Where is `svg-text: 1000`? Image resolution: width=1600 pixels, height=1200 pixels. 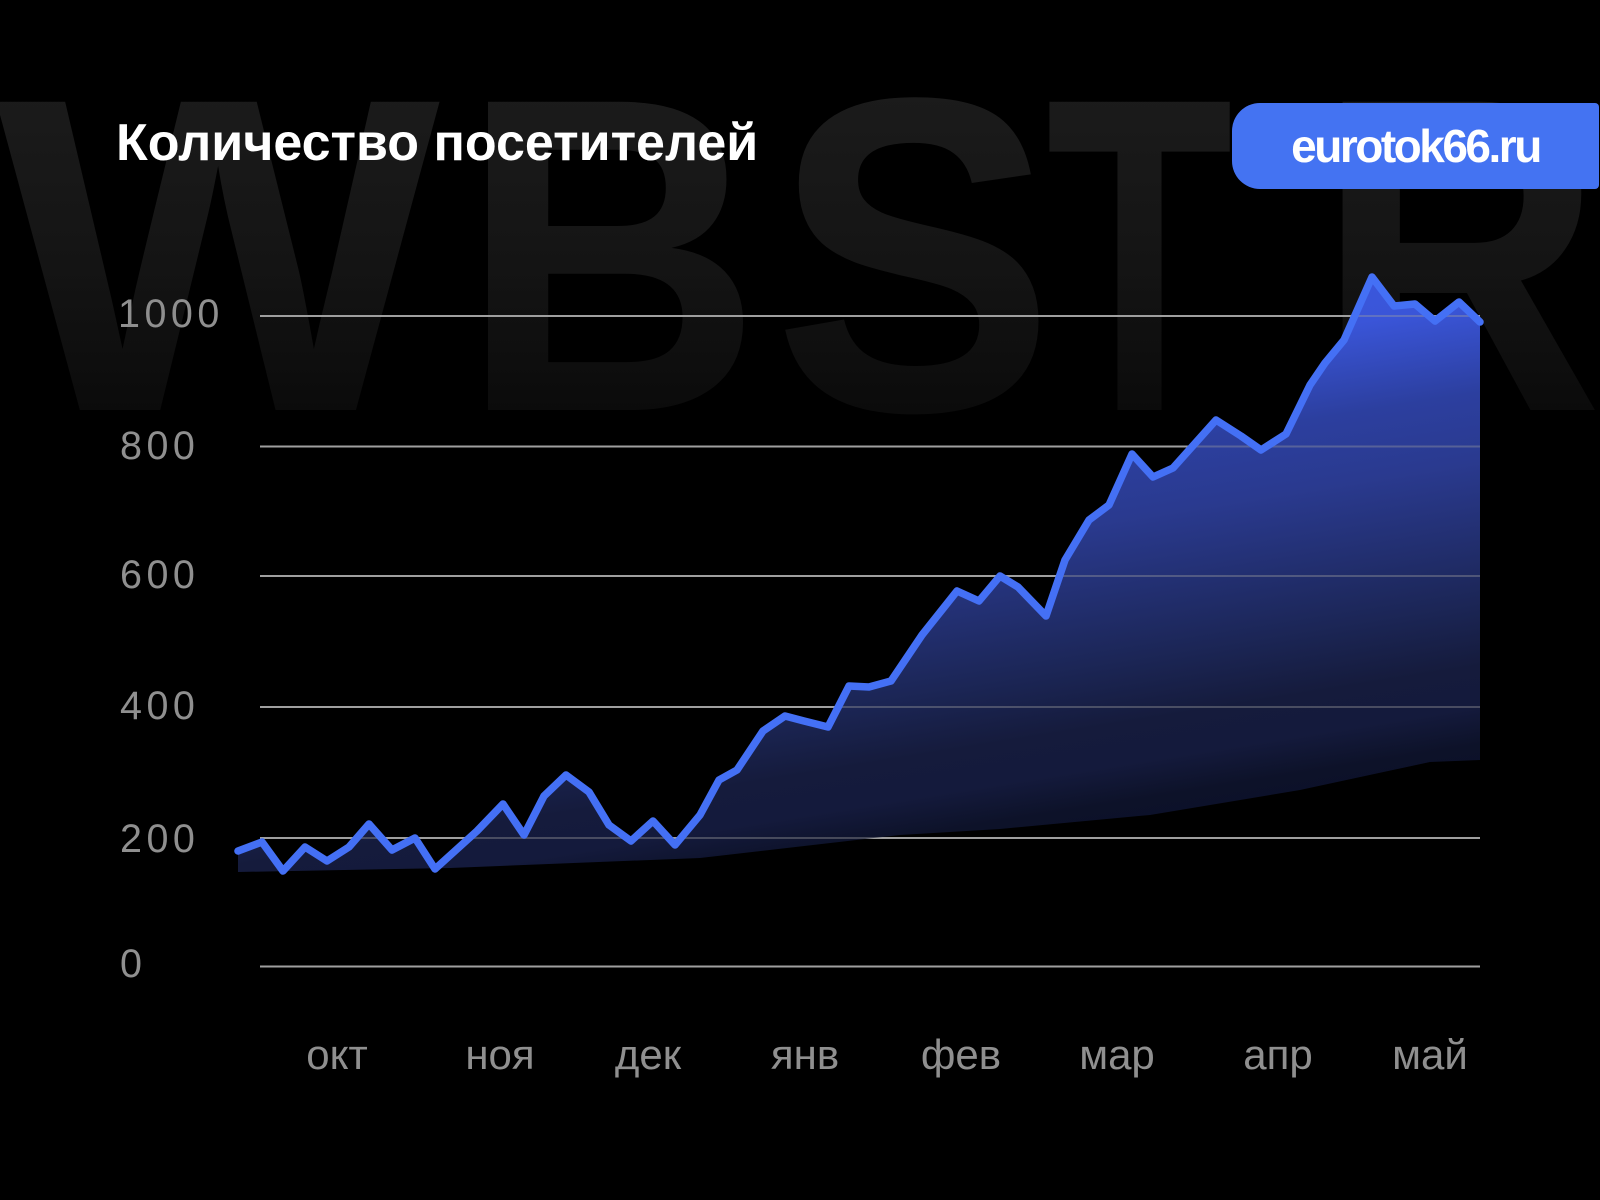 svg-text: 1000 is located at coordinates (171, 314).